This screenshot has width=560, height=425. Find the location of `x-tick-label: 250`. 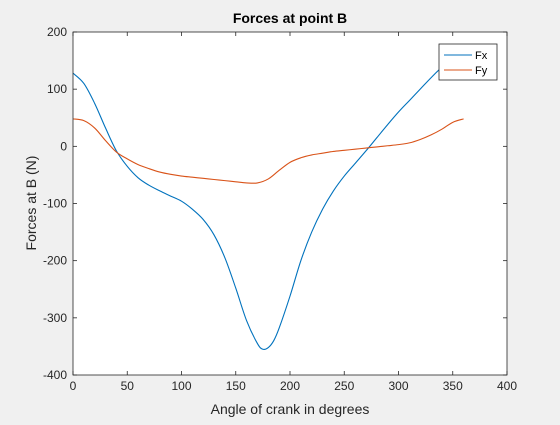

x-tick-label: 250 is located at coordinates (344, 386).